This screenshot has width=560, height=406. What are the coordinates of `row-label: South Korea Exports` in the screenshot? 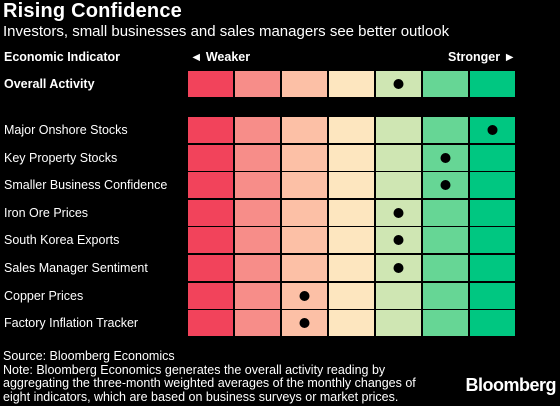 It's located at (62, 240).